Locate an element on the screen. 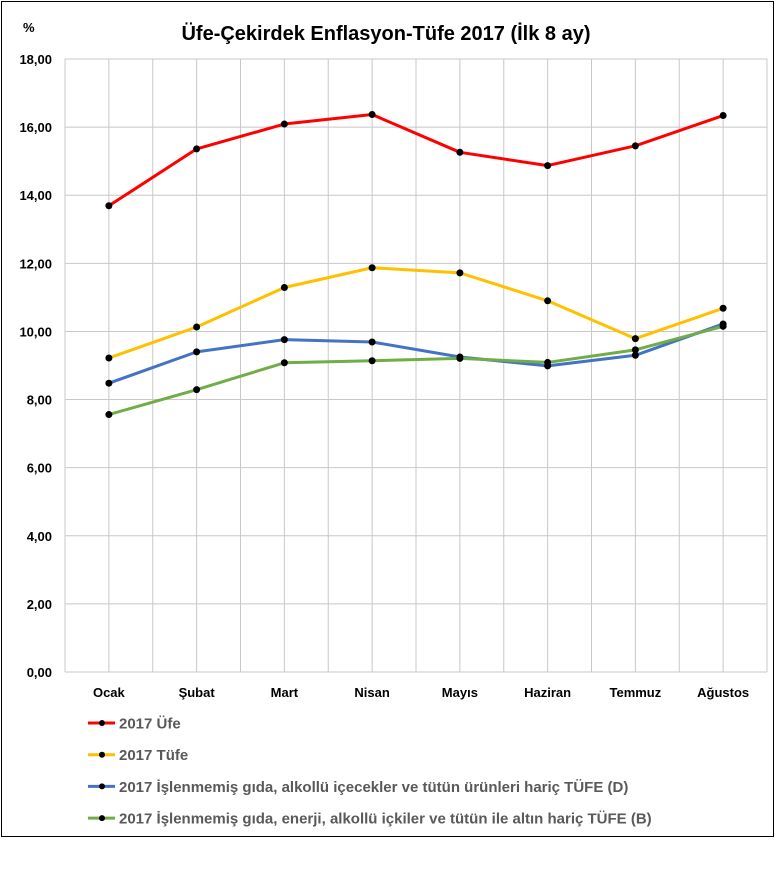 The width and height of the screenshot is (778, 870). y-tick-label: 16,00 is located at coordinates (35, 127).